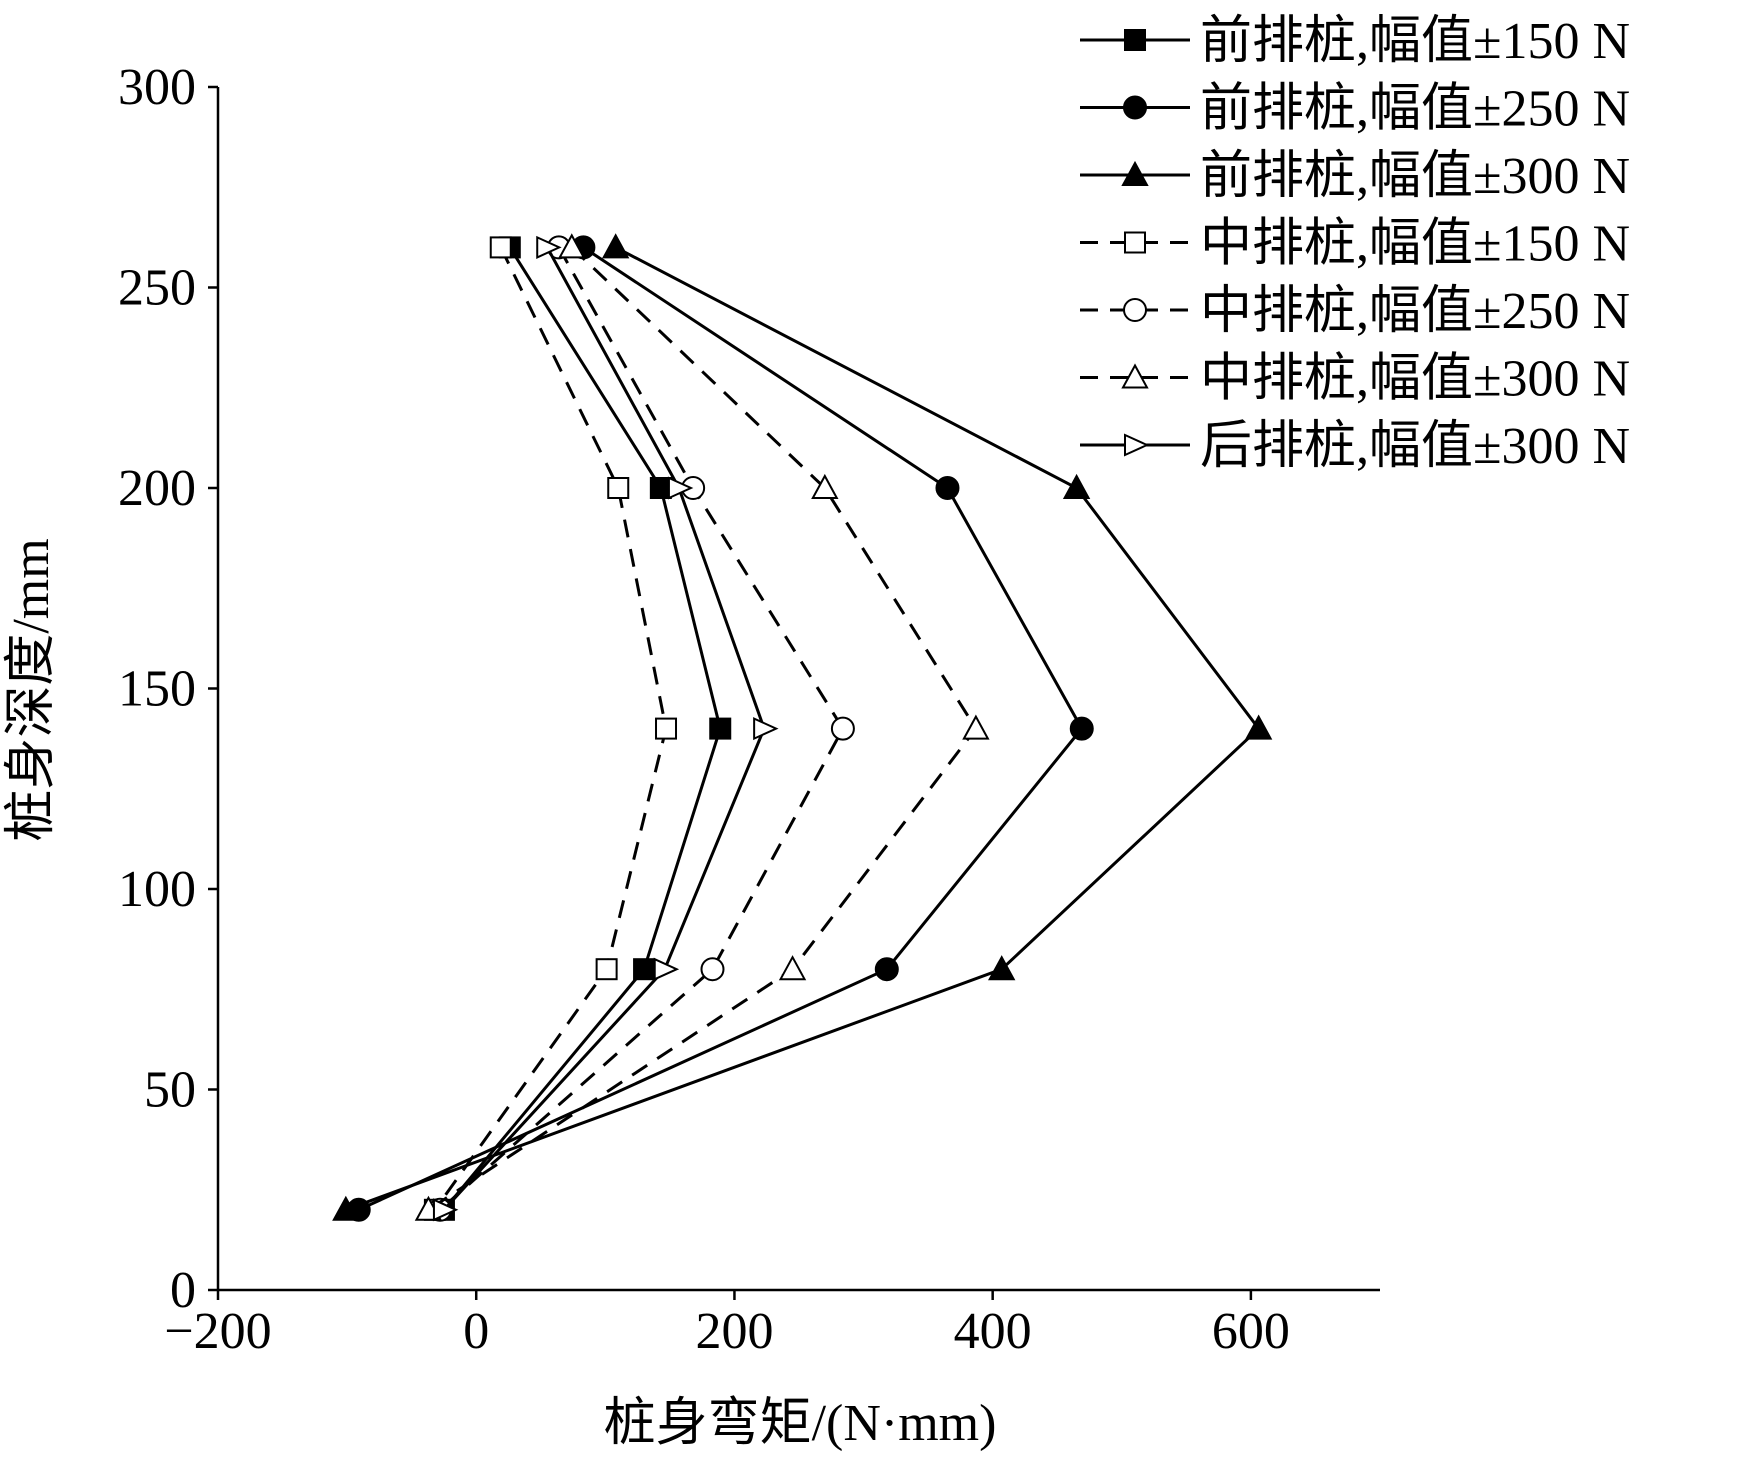 The width and height of the screenshot is (1752, 1467). Describe the element at coordinates (1415, 176) in the screenshot. I see `legend-label: 前排桩,幅值±300 N` at that location.